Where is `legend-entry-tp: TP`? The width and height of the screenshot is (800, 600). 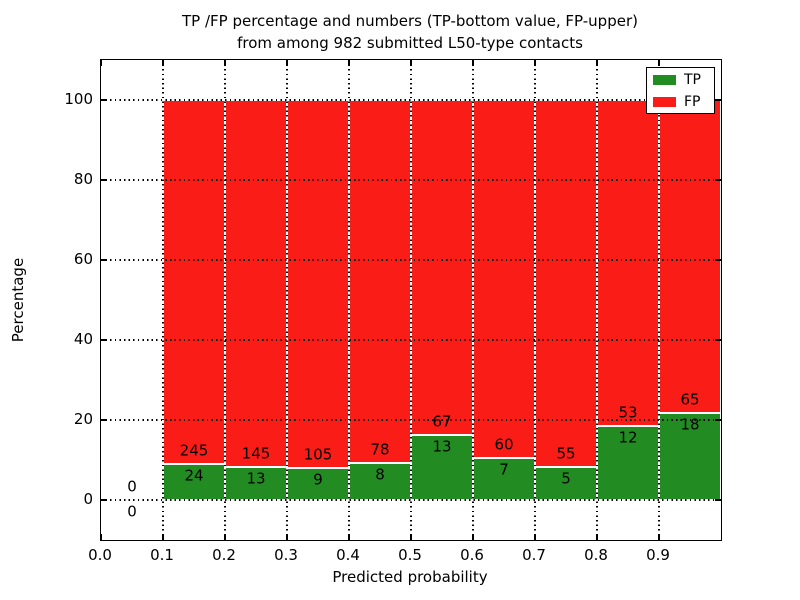
legend-entry-tp: TP is located at coordinates (683, 79).